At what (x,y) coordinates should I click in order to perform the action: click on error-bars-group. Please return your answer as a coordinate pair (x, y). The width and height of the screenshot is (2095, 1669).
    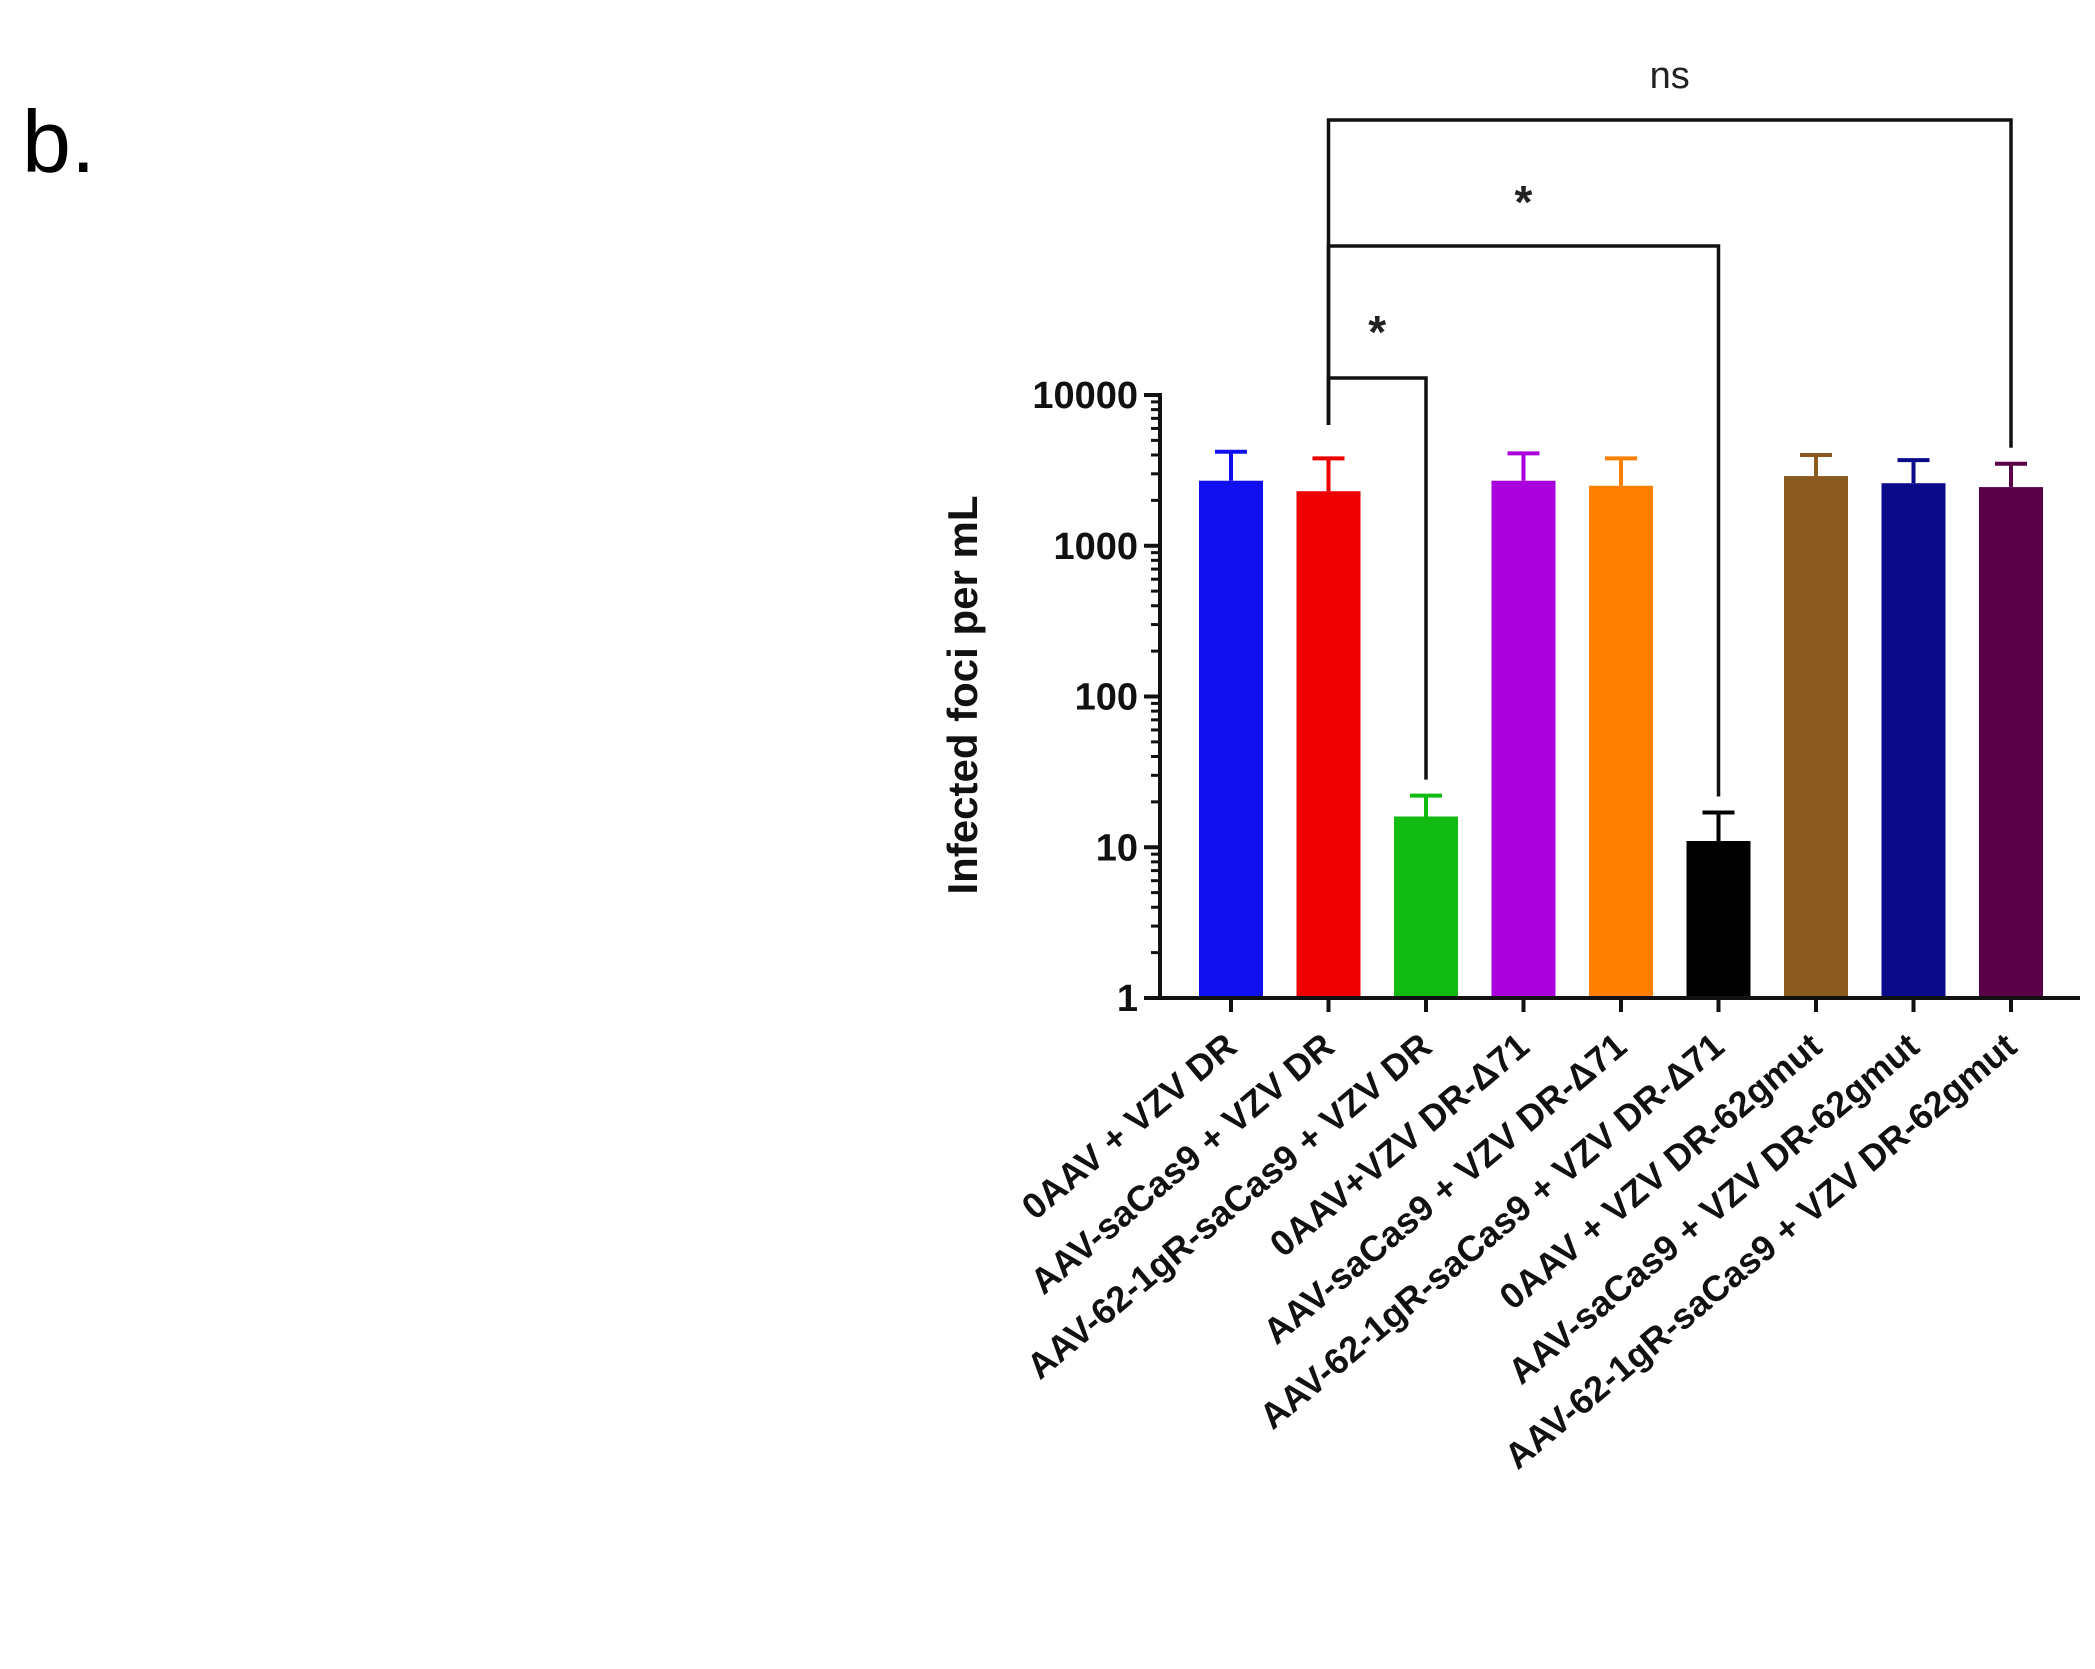
    Looking at the image, I should click on (1621, 645).